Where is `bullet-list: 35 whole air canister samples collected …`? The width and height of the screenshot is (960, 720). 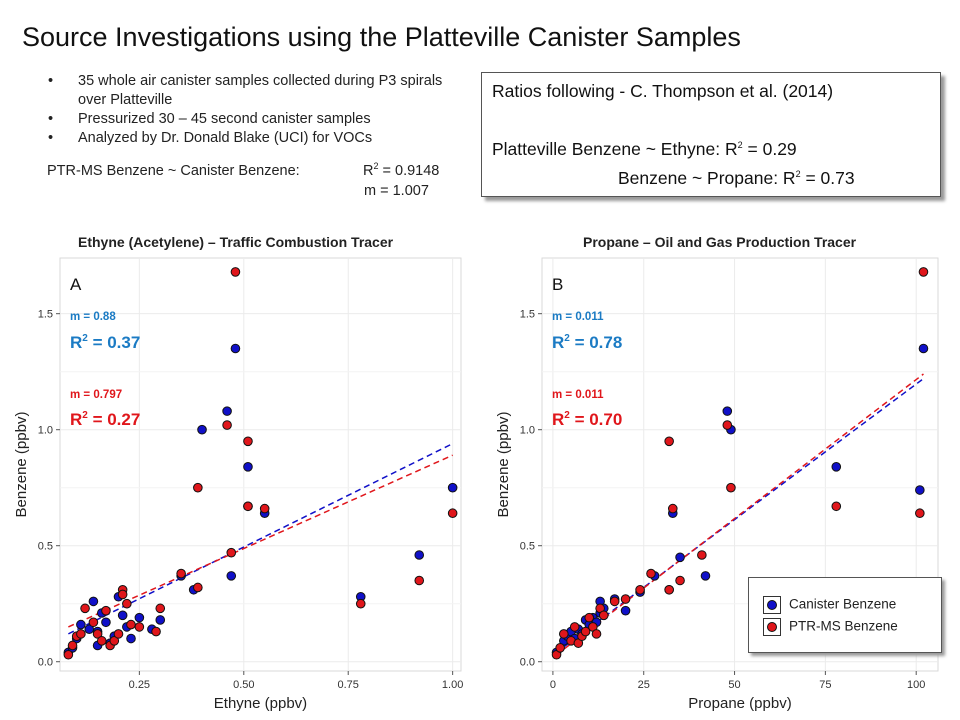 bullet-list: 35 whole air canister samples collected … is located at coordinates (254, 110).